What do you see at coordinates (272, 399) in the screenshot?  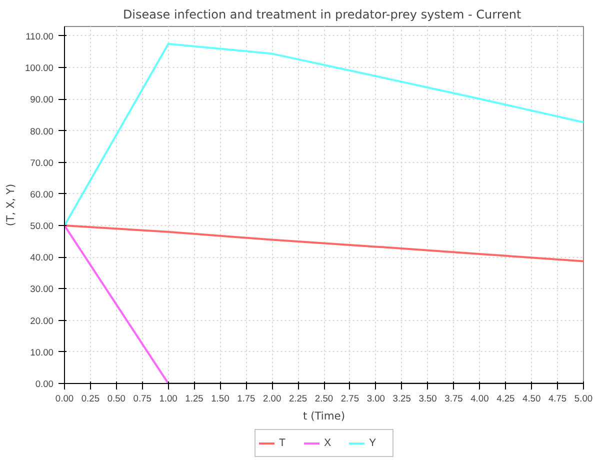 I see `x-tick-label: 2.00` at bounding box center [272, 399].